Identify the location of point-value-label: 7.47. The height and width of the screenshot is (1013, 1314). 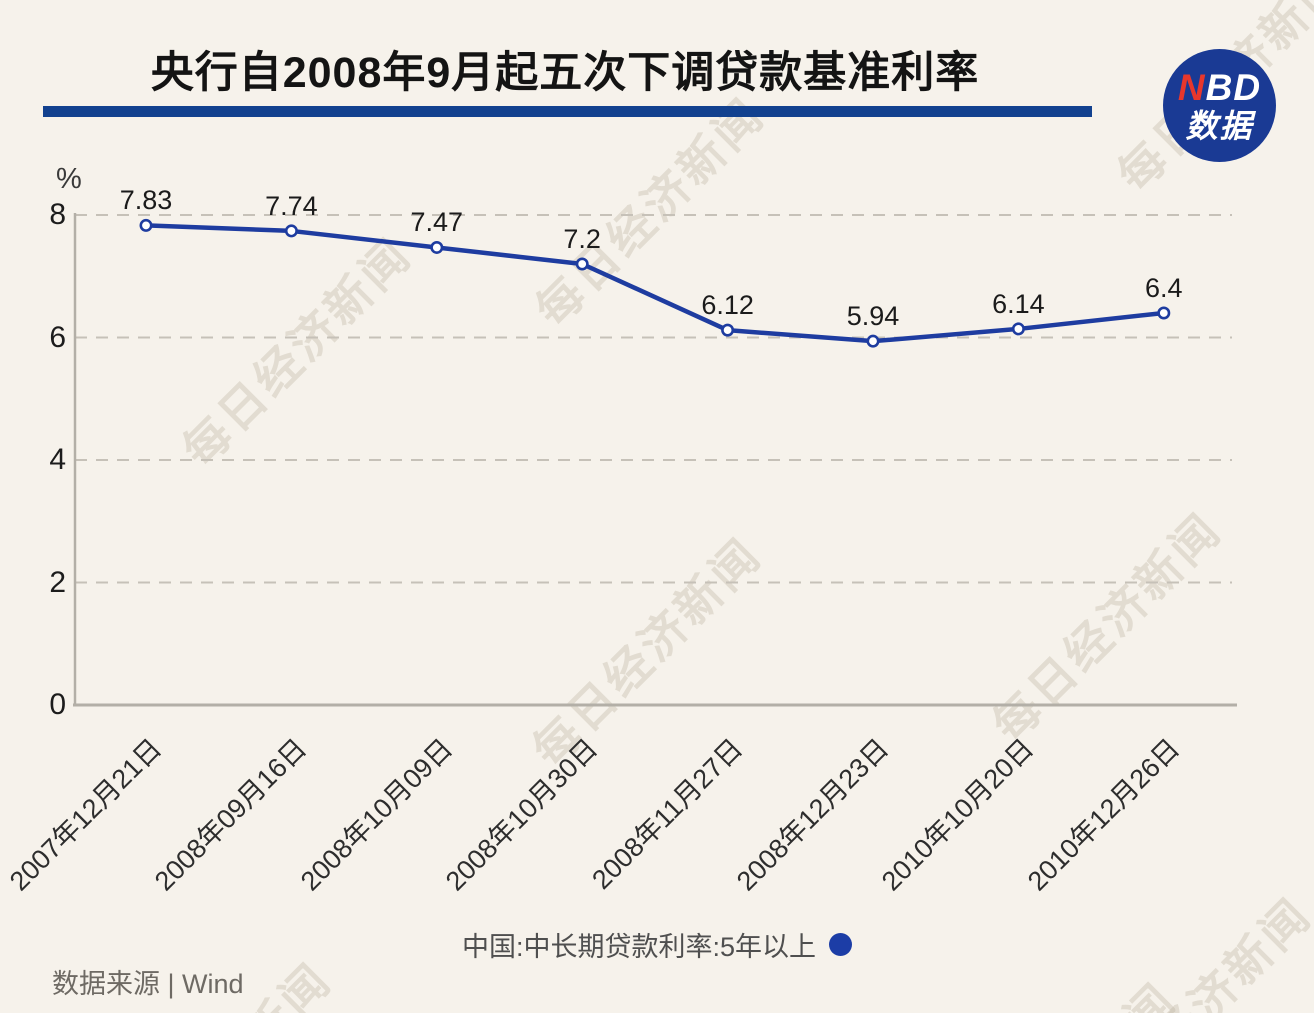
(437, 222).